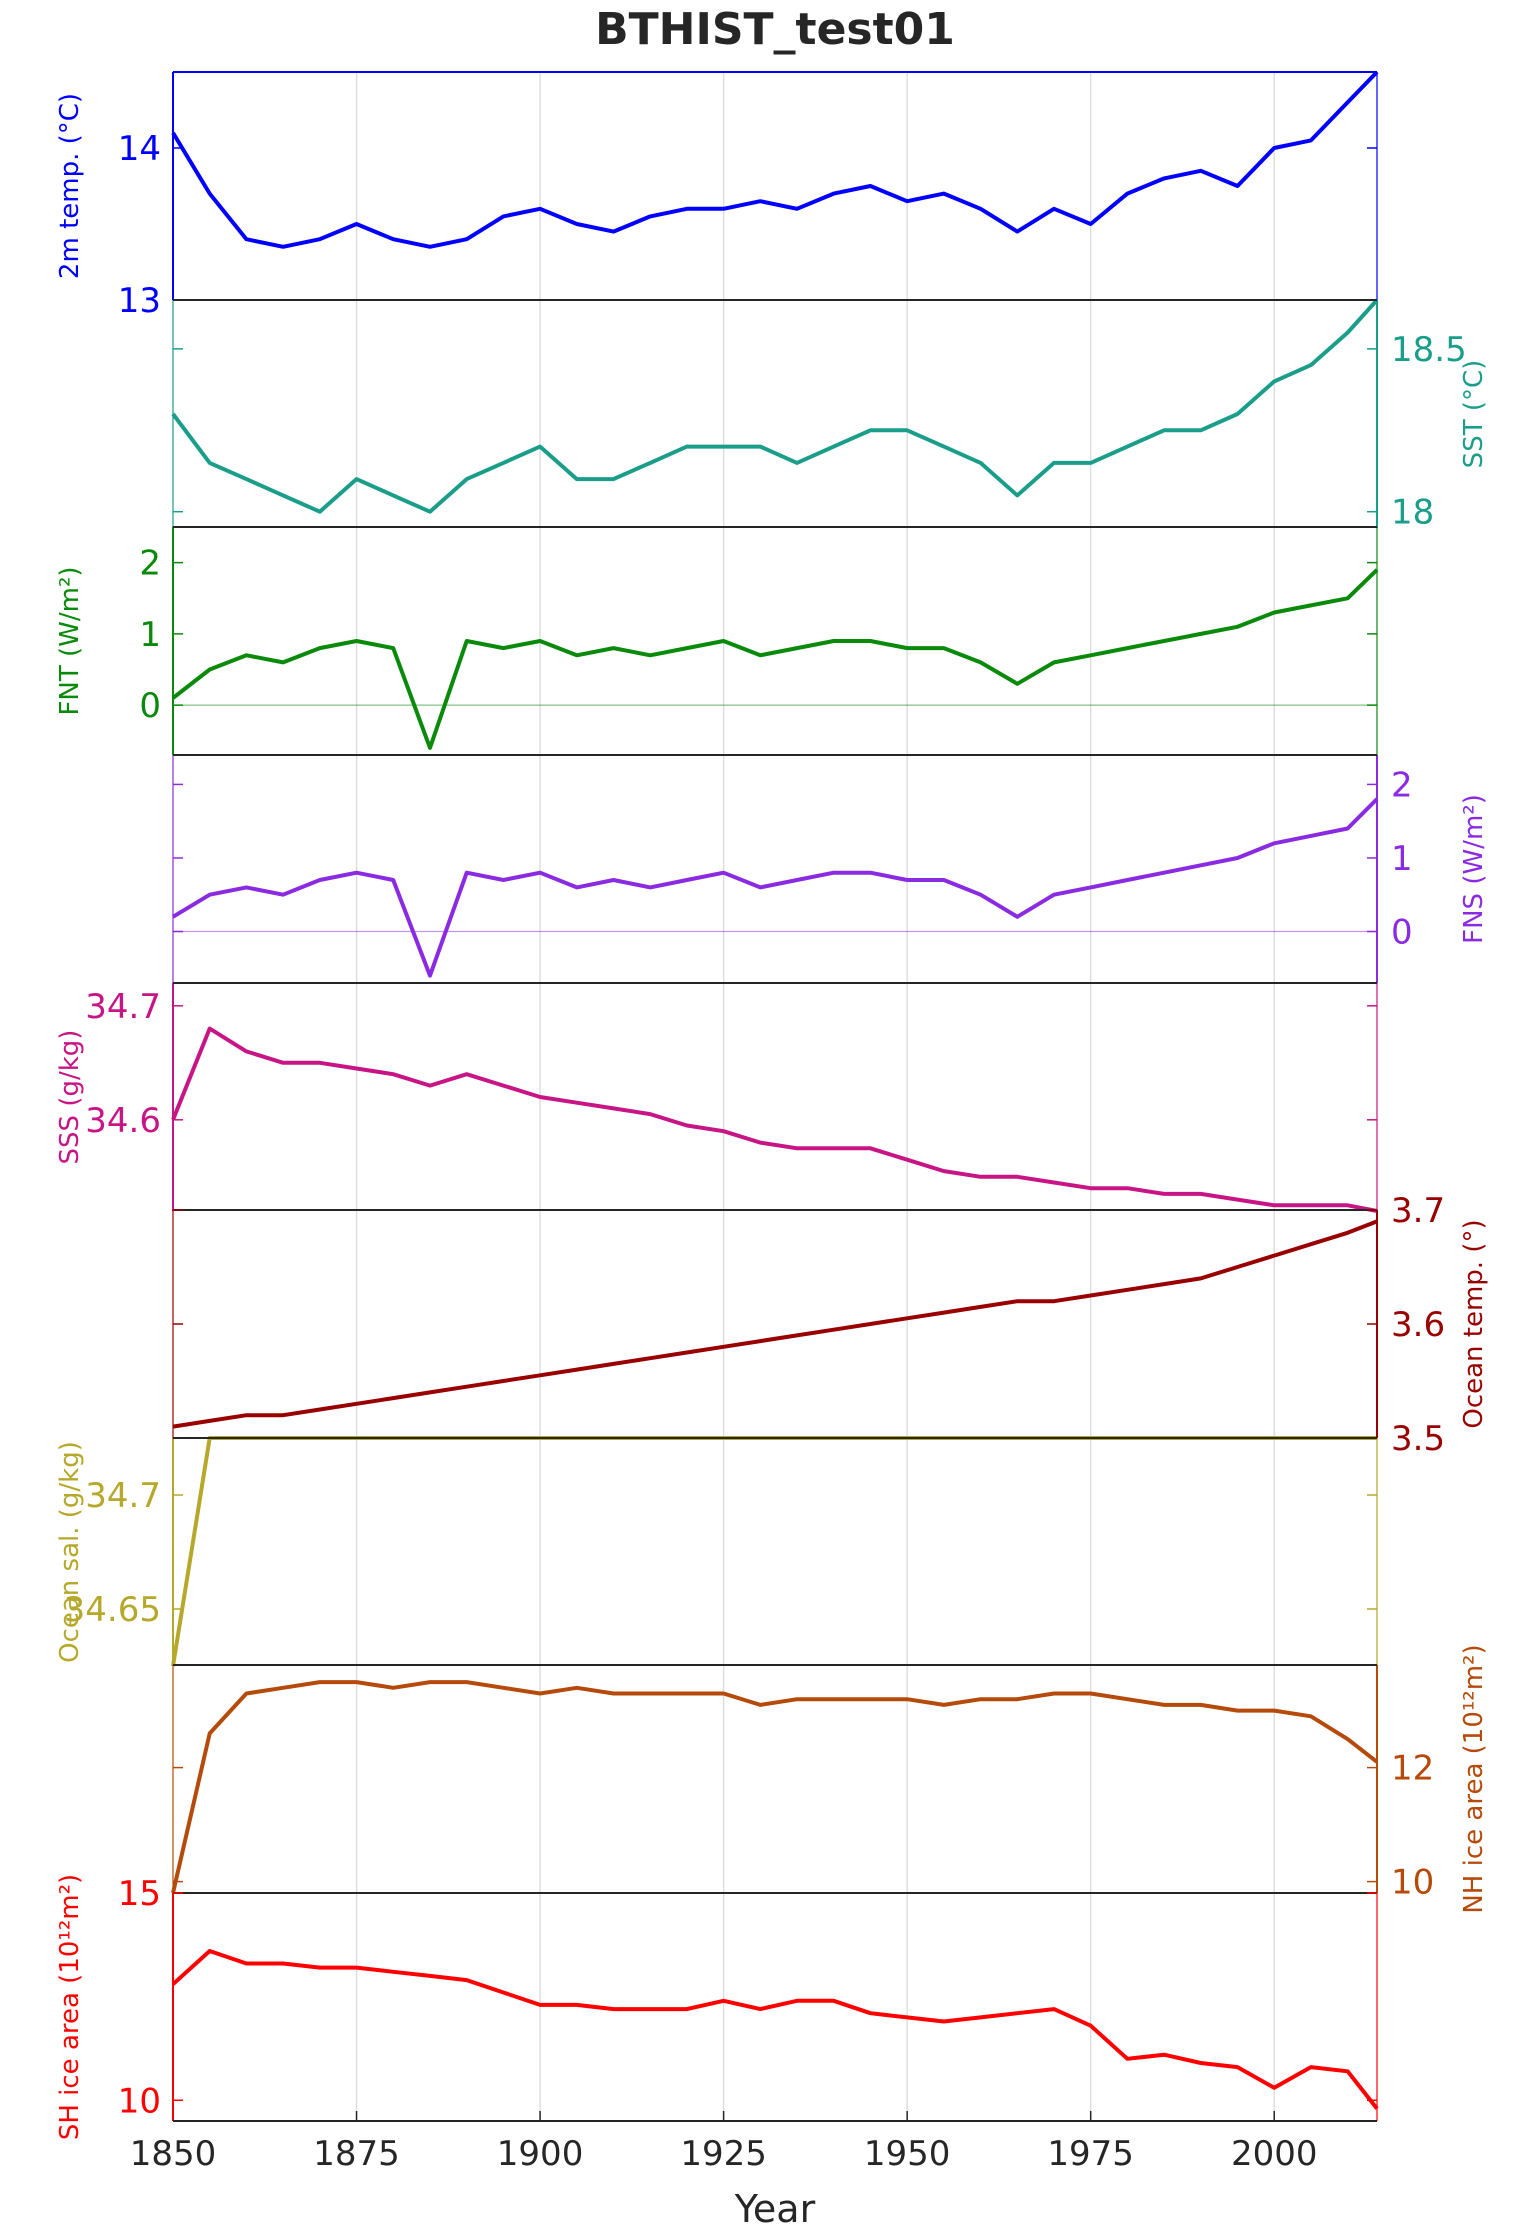 The width and height of the screenshot is (1527, 2231). I want to click on y-tick-label: 14, so click(139, 149).